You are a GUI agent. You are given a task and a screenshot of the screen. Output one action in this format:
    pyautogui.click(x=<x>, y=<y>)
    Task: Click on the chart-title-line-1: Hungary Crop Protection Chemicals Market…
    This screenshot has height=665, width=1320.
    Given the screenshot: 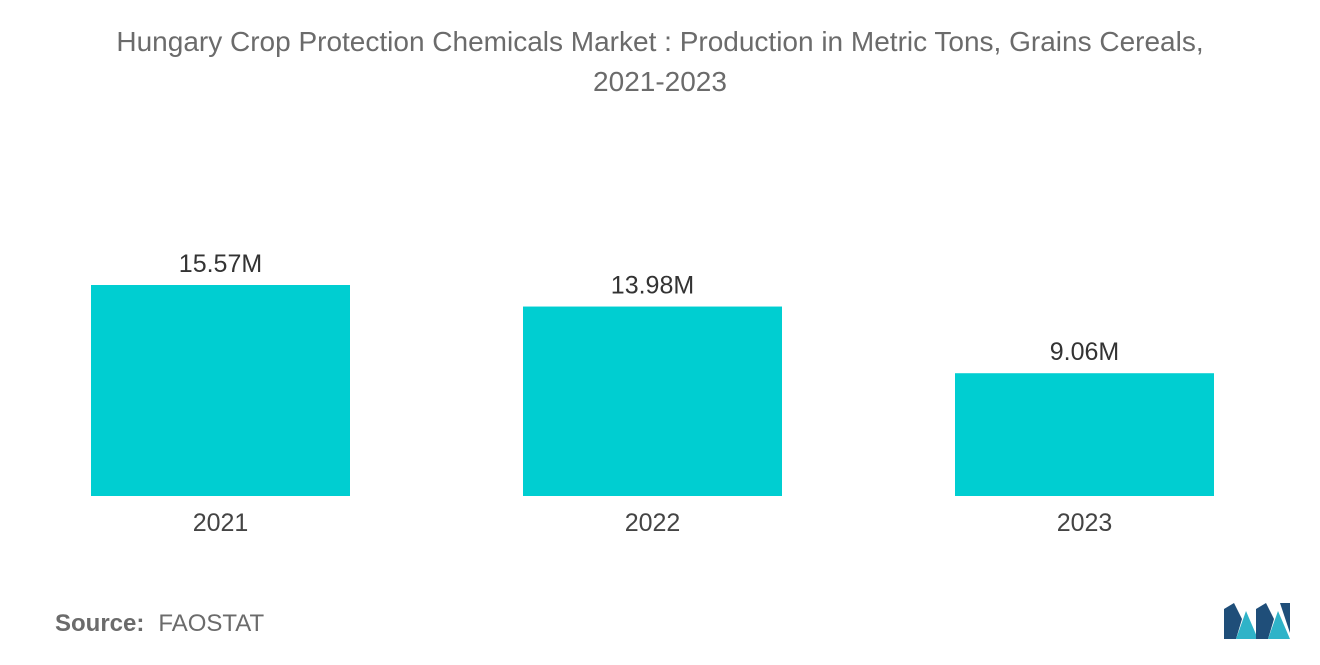 What is the action you would take?
    pyautogui.click(x=660, y=41)
    